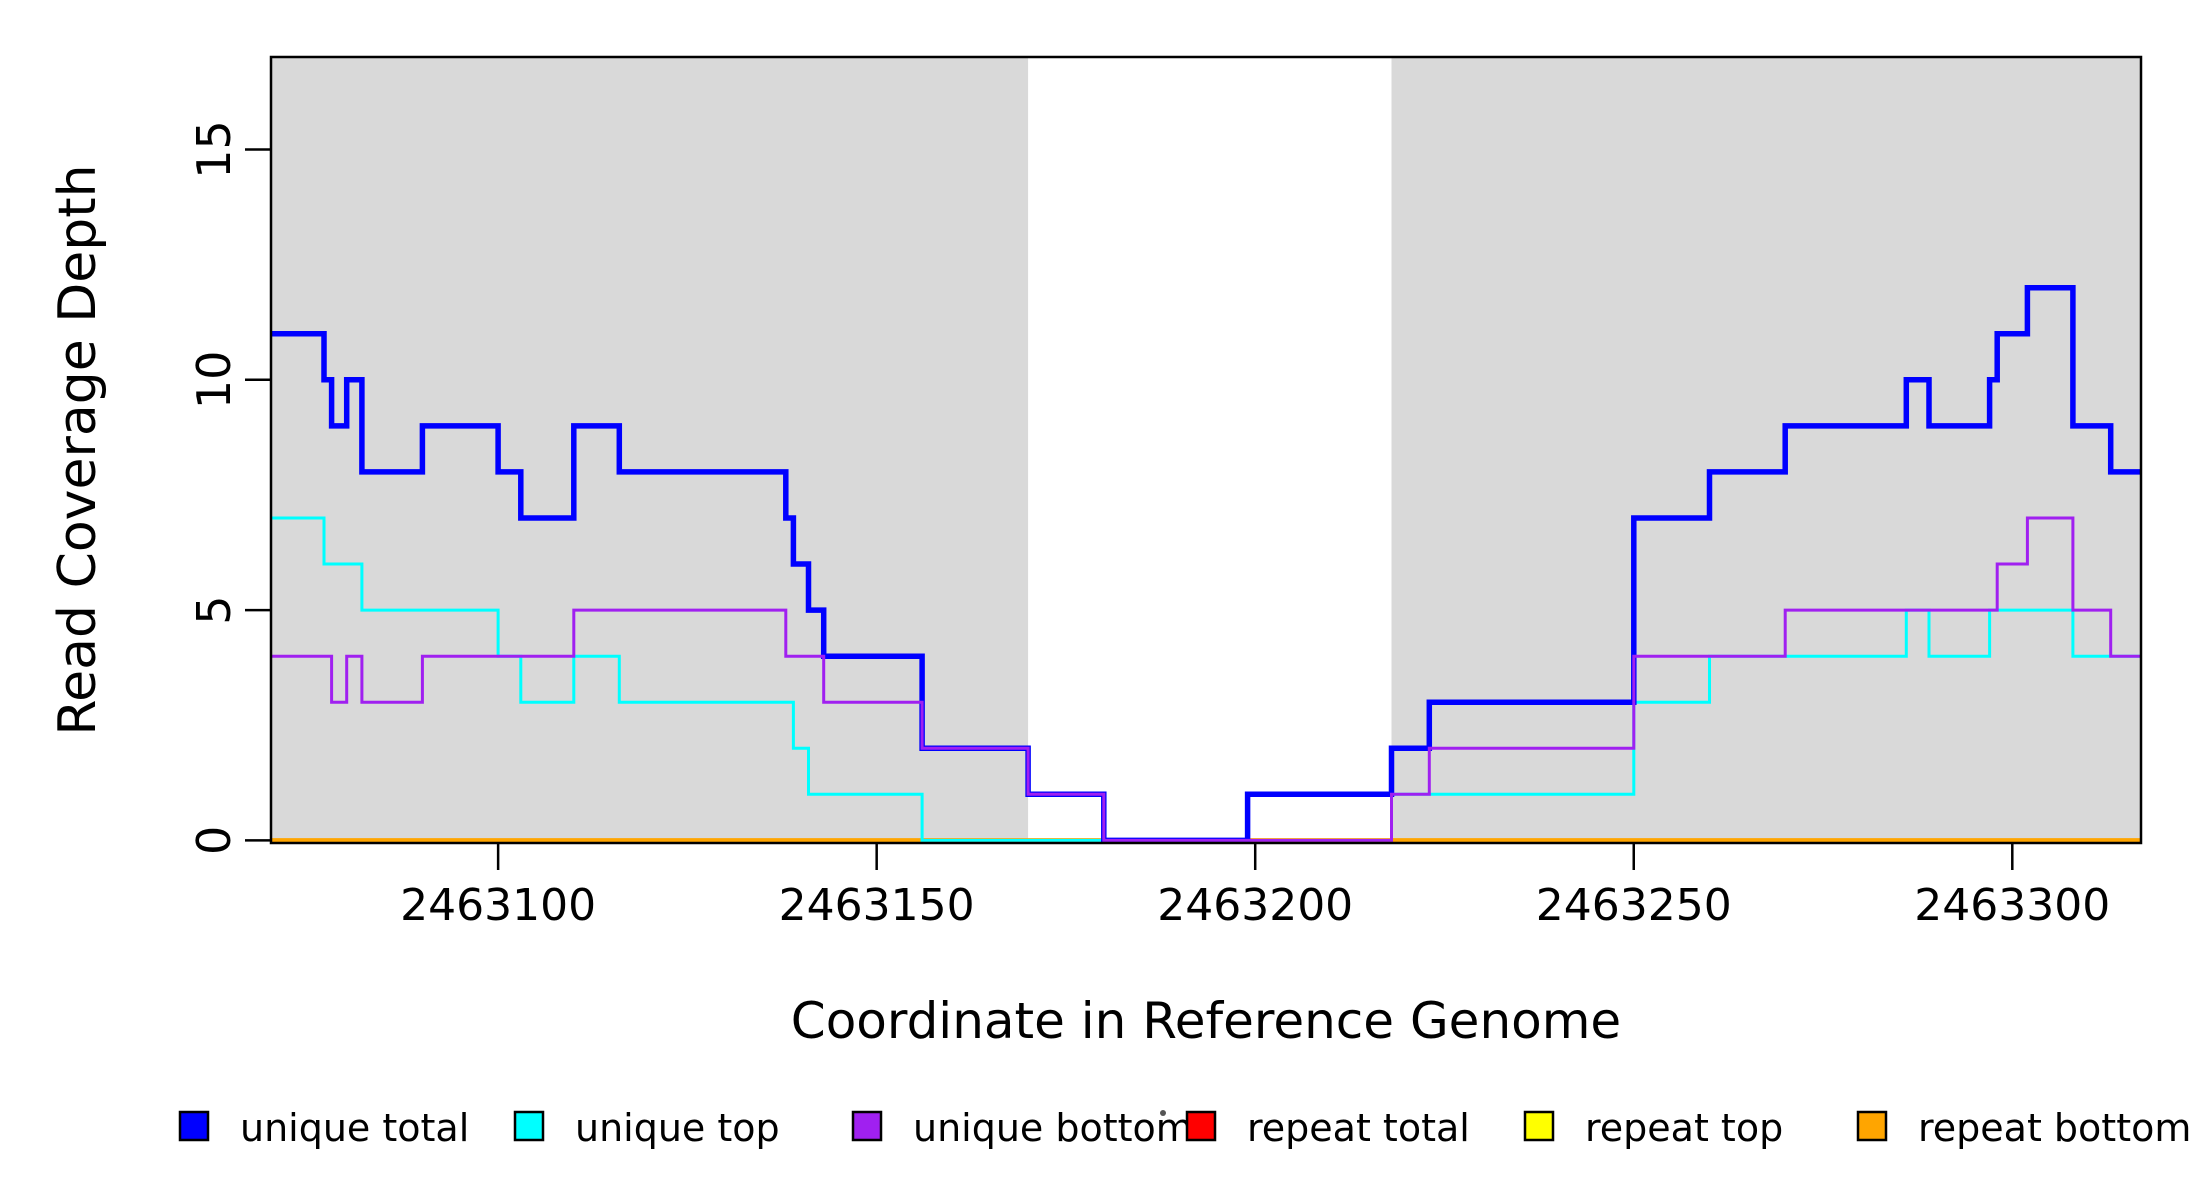 This screenshot has width=2200, height=1204. What do you see at coordinates (877, 905) in the screenshot?
I see `x-tick-label: 2463150` at bounding box center [877, 905].